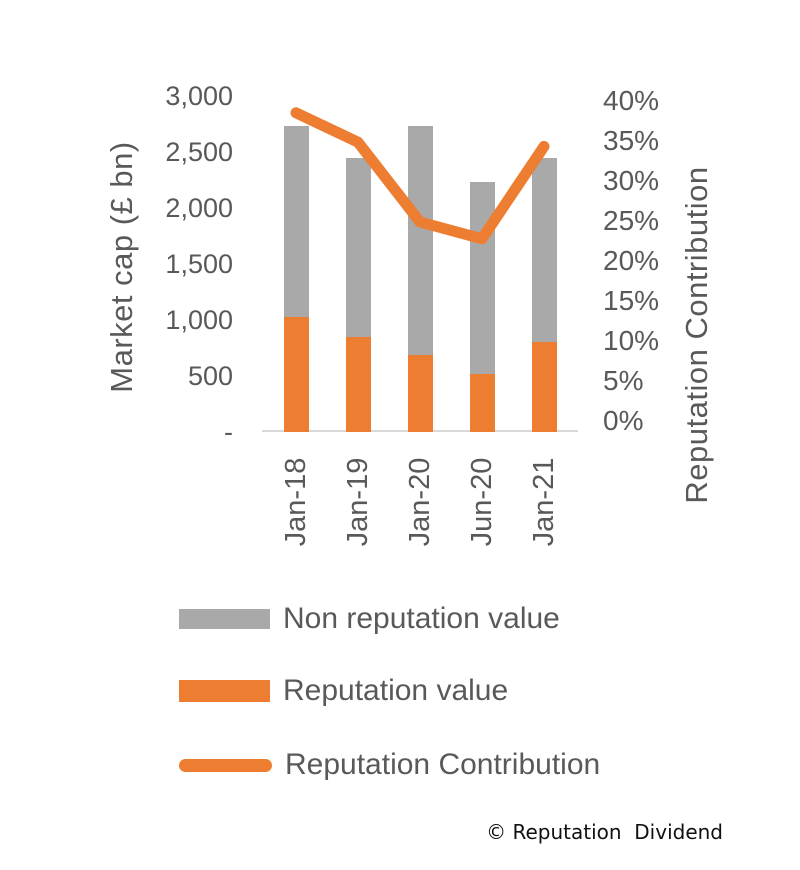 The image size is (800, 870). I want to click on copyright-text: © Reputation Dividend, so click(604, 832).